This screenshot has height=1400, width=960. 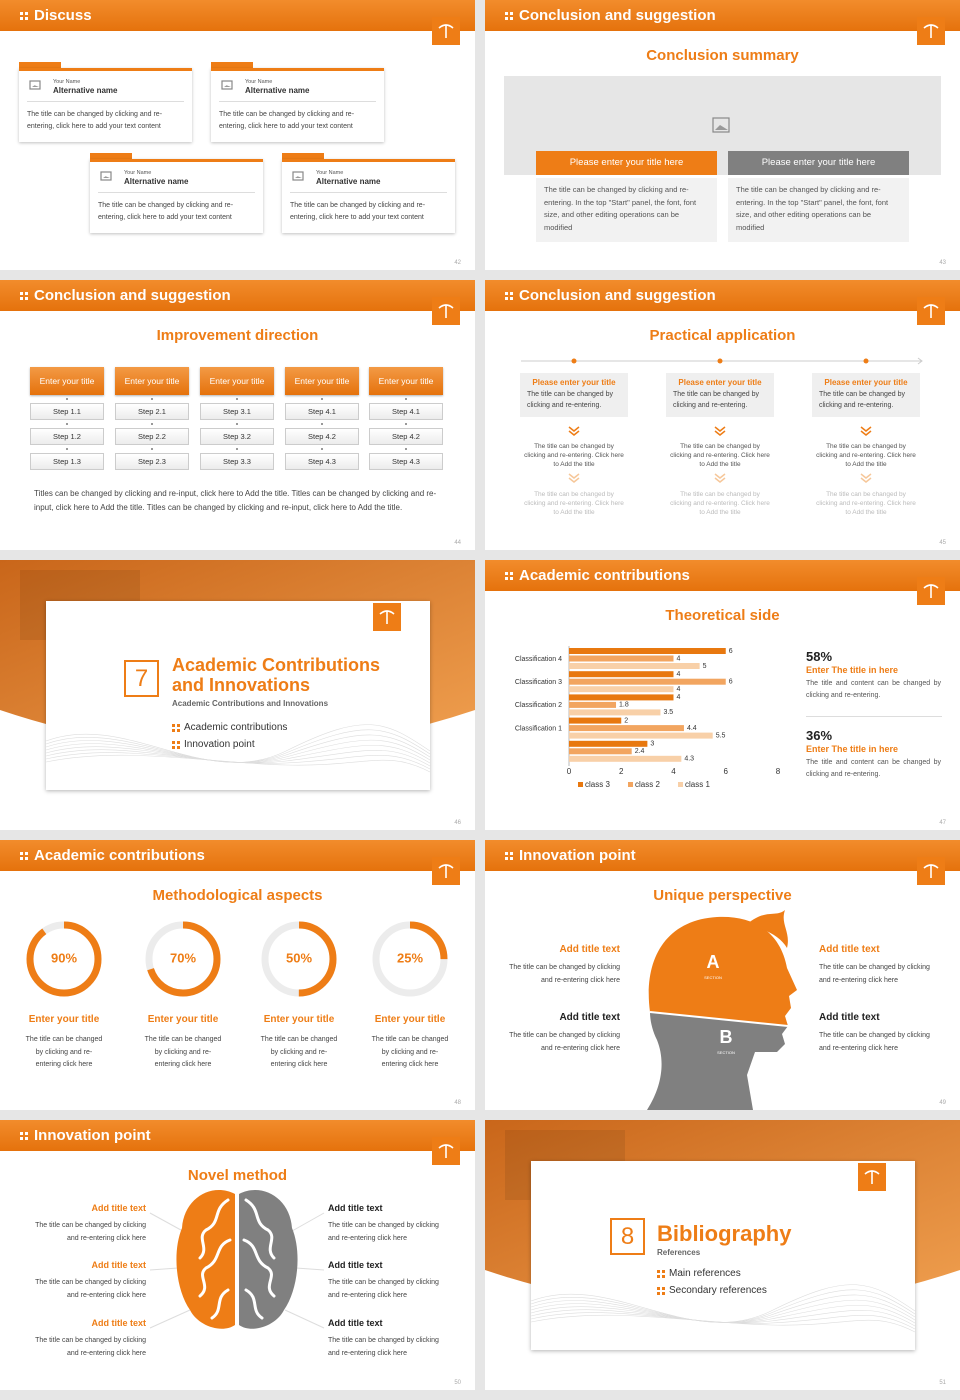 I want to click on timeline, so click(x=722, y=420).